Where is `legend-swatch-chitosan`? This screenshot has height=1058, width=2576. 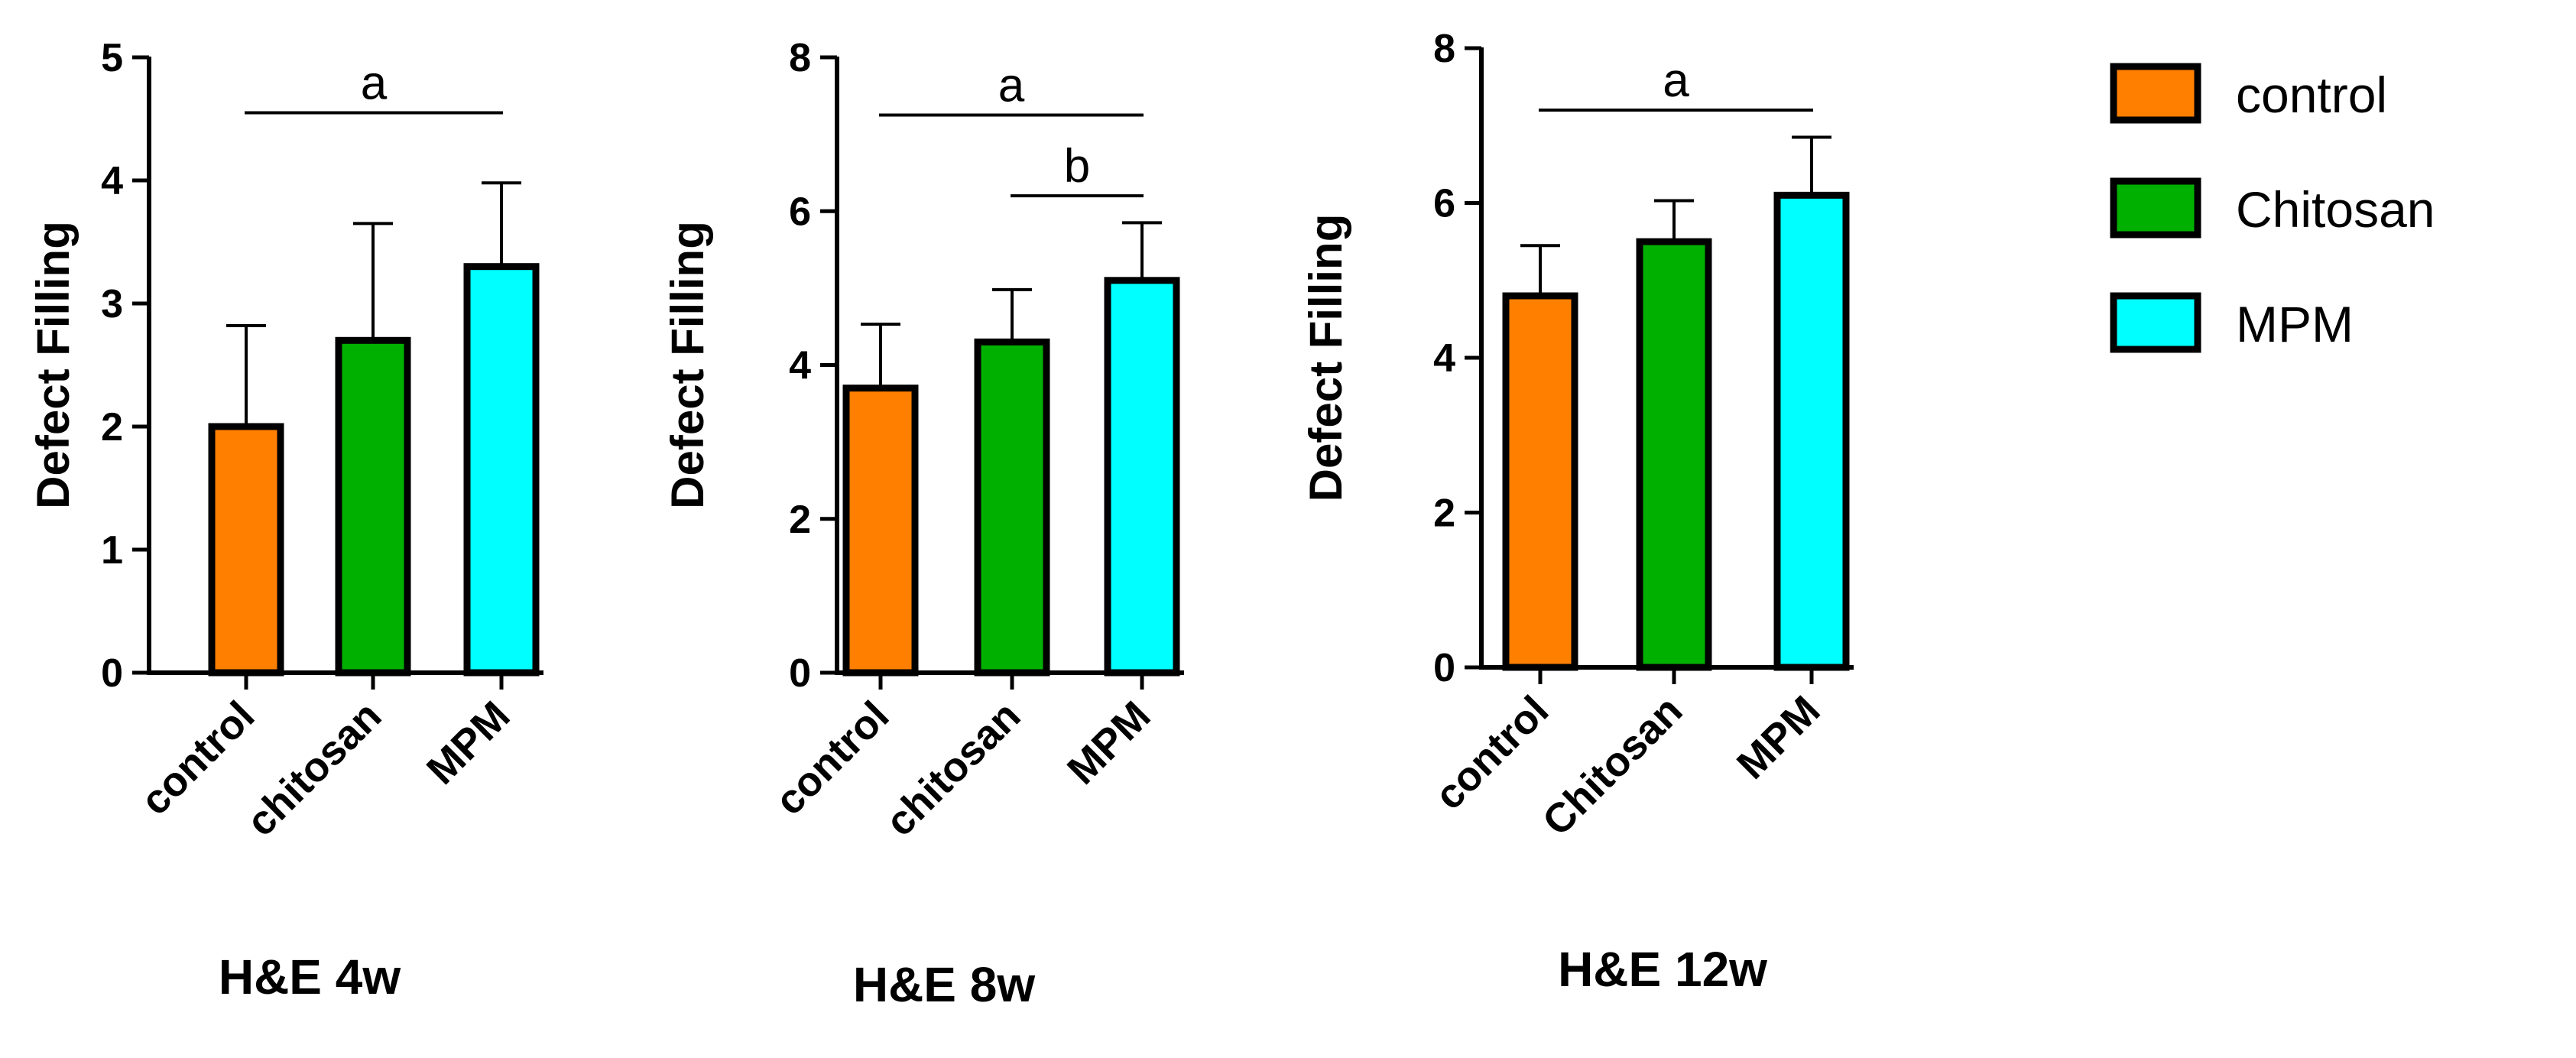 legend-swatch-chitosan is located at coordinates (2155, 208).